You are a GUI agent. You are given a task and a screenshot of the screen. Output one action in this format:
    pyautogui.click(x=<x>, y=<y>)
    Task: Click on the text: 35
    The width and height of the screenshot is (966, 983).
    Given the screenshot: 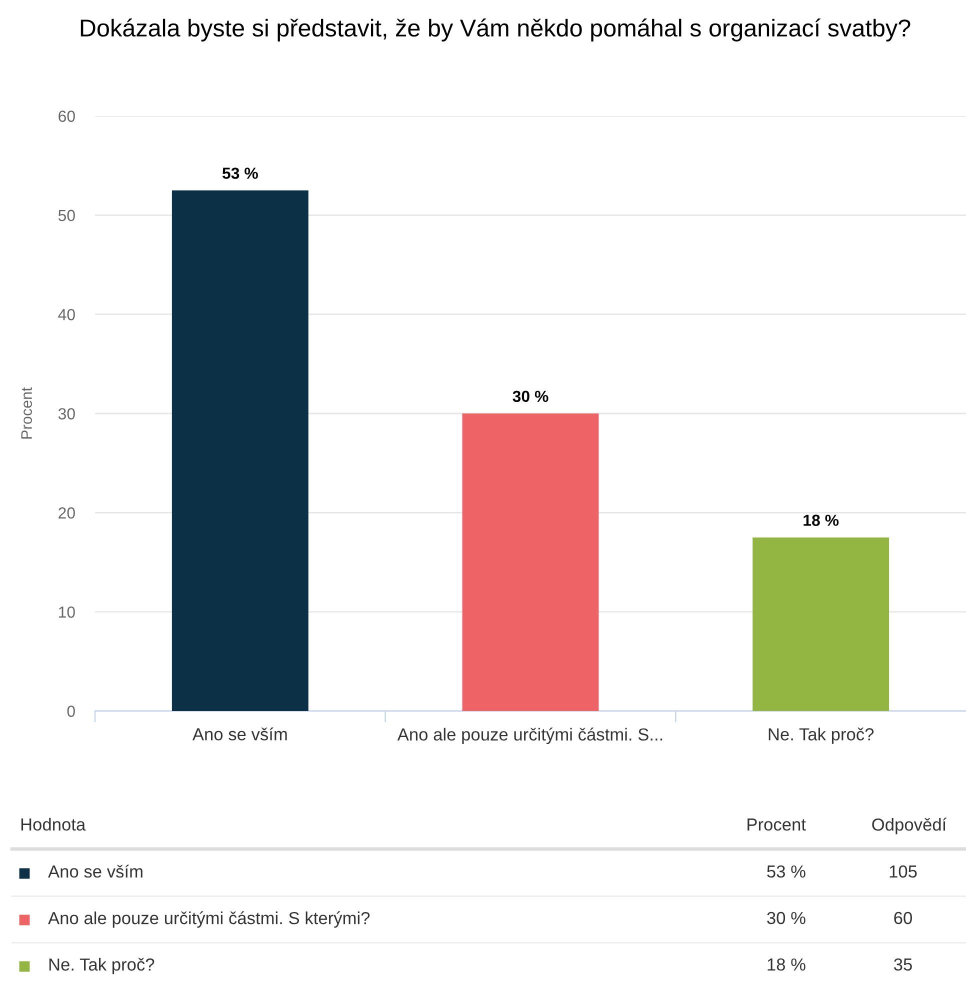 What is the action you would take?
    pyautogui.click(x=903, y=964)
    